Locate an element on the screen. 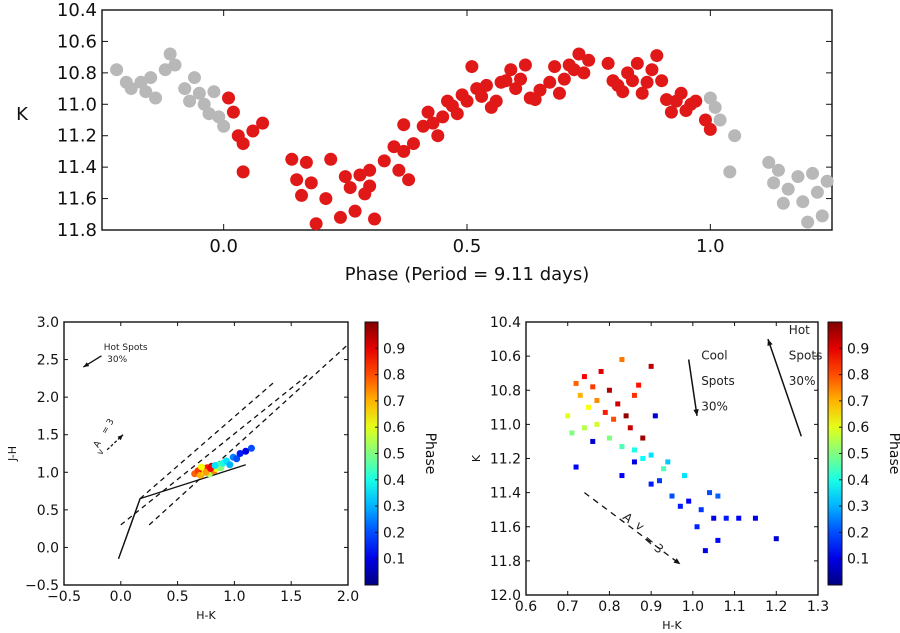 The width and height of the screenshot is (900, 633). colorbar-tick-label: 0.4 is located at coordinates (858, 481).